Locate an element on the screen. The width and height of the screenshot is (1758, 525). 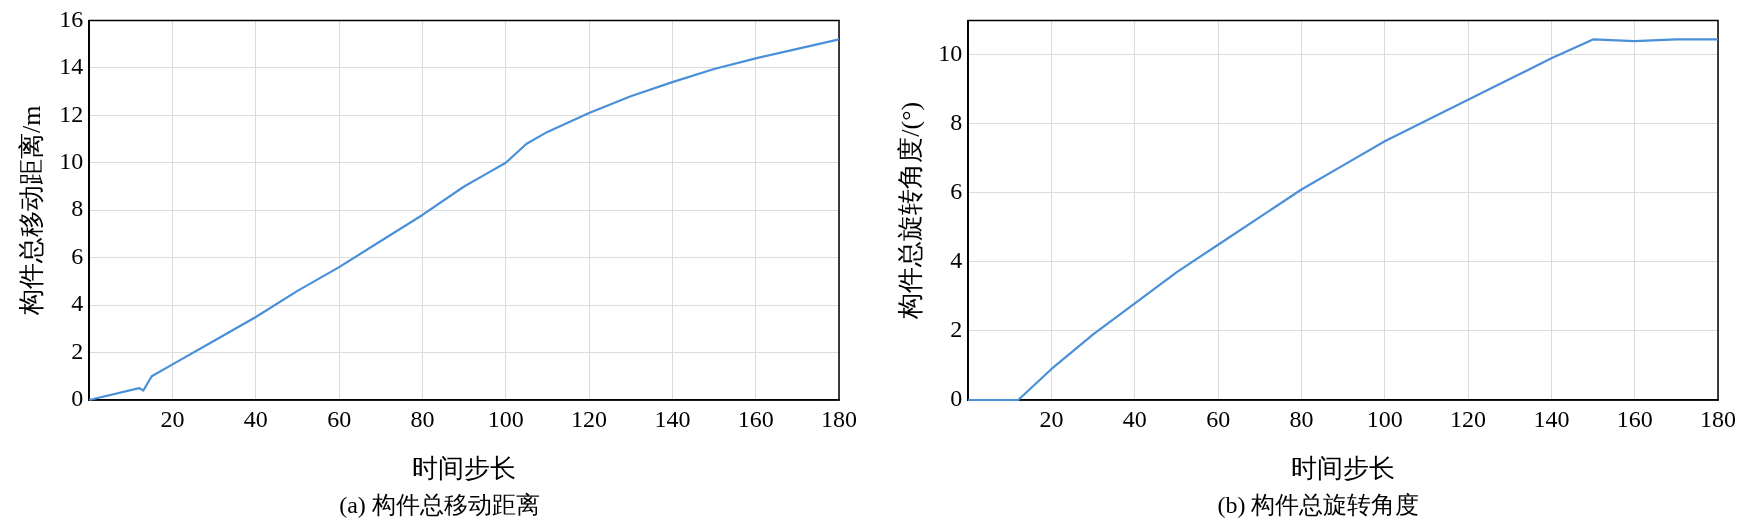
y-tick-label: 14 is located at coordinates (71, 66).